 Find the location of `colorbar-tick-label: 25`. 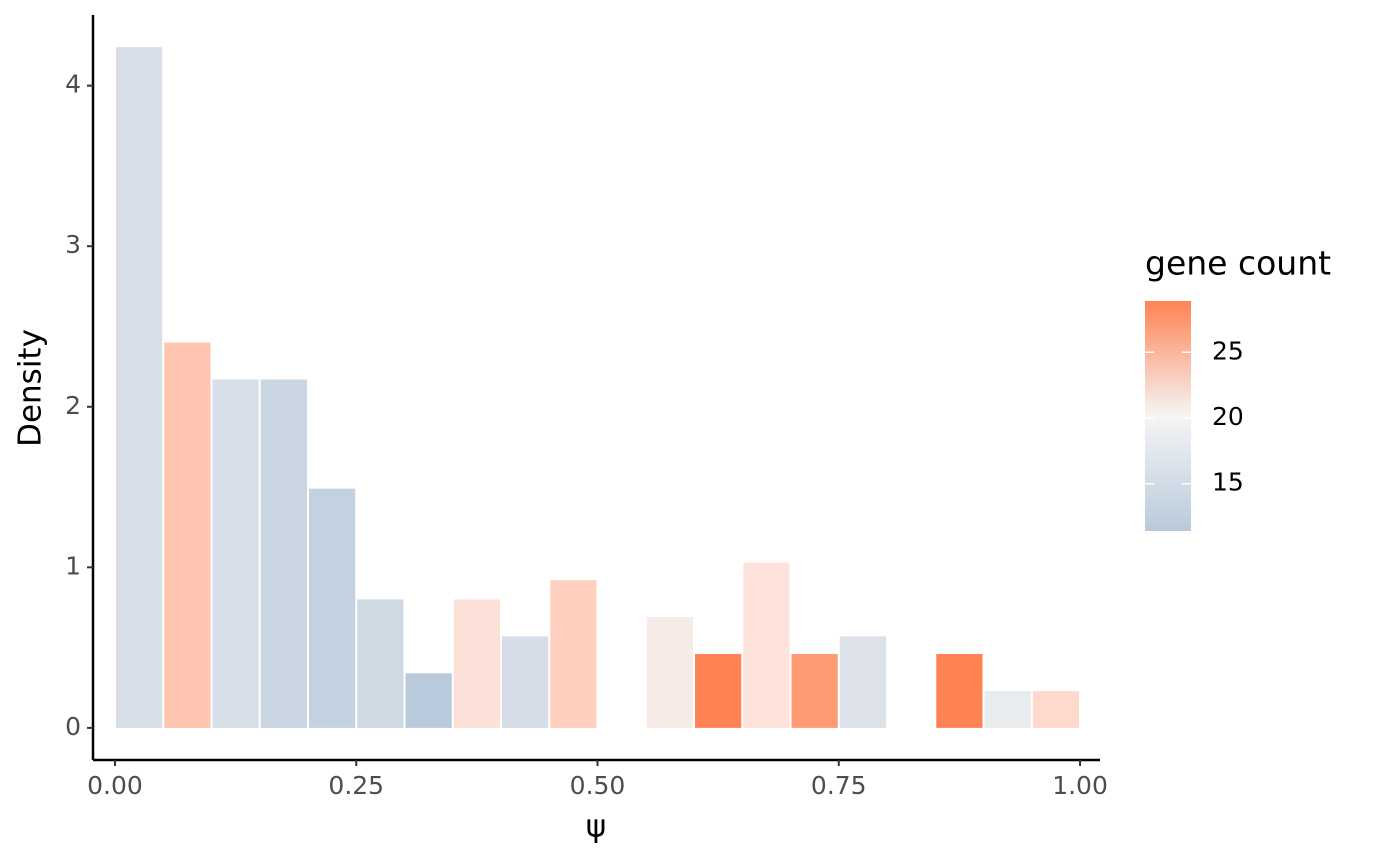

colorbar-tick-label: 25 is located at coordinates (1228, 350).